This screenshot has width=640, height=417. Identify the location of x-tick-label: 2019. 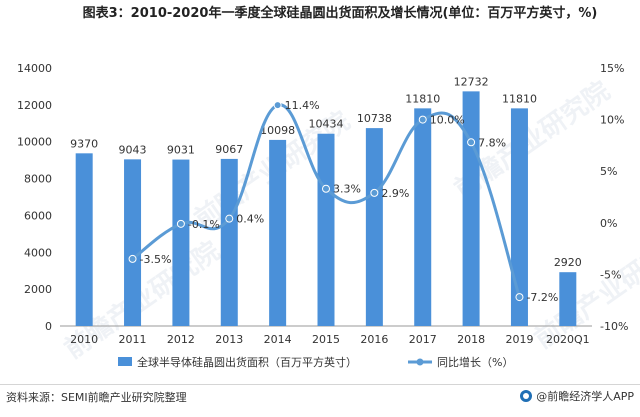
(519, 339).